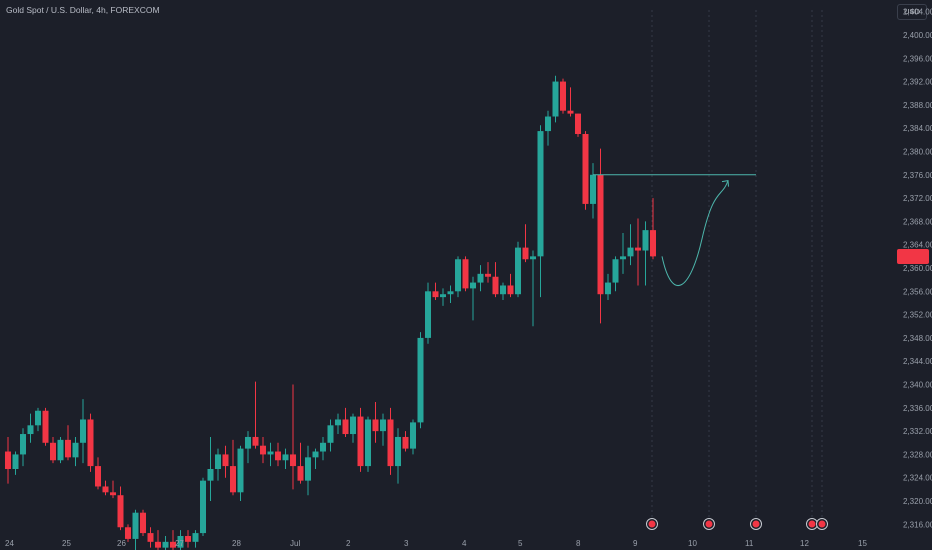  Describe the element at coordinates (464, 543) in the screenshot. I see `x-axis-tick-label: 4` at that location.